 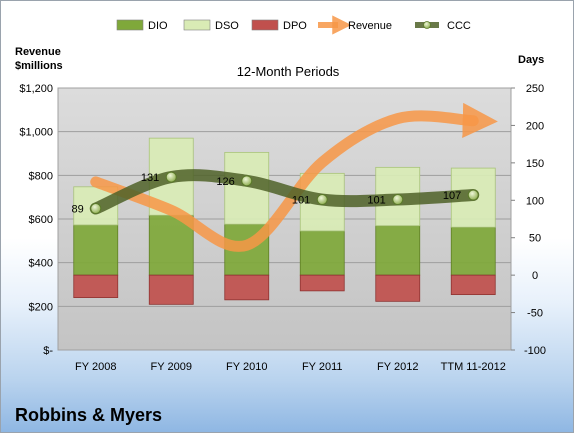 I want to click on ccc-line, so click(x=284, y=192).